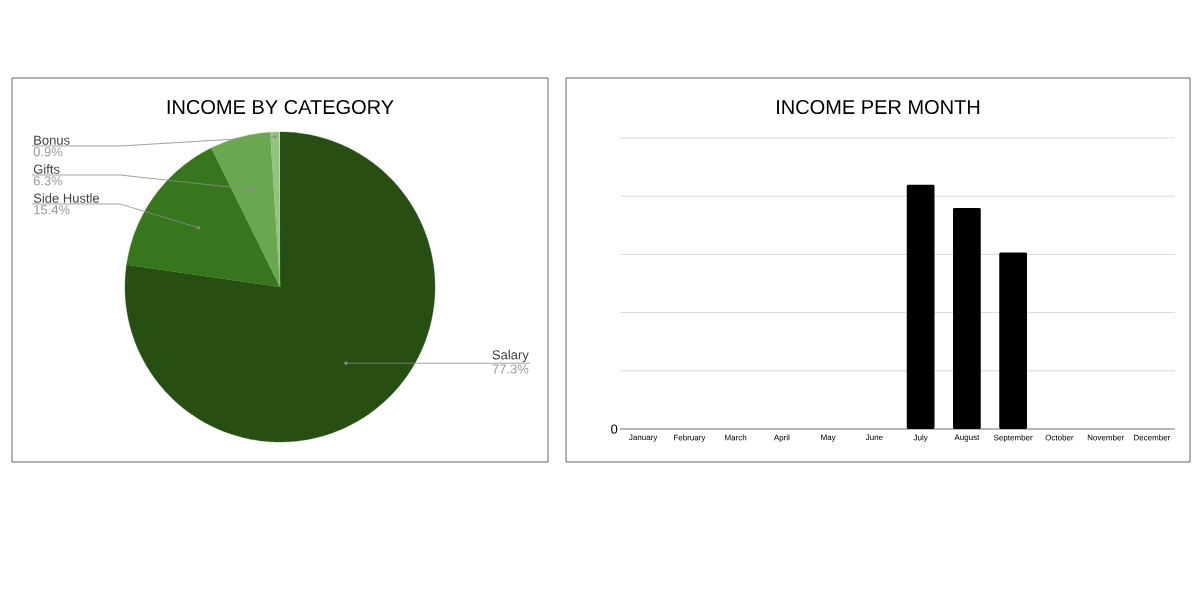 The image size is (1200, 600). Describe the element at coordinates (878, 107) in the screenshot. I see `chart-title: INCOME PER MONTH` at that location.